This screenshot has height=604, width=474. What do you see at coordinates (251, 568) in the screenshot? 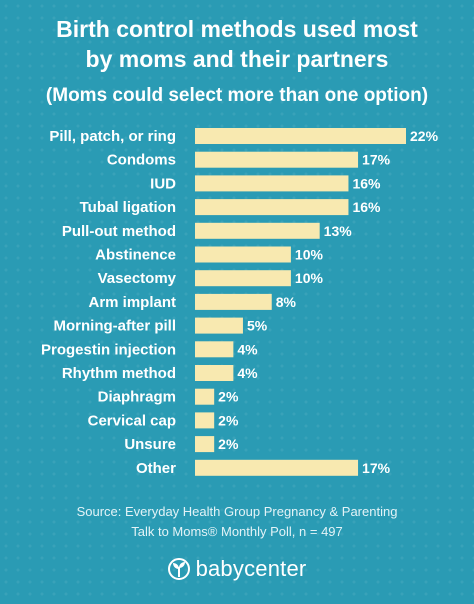
I see `logo-wordmark: babycenter` at bounding box center [251, 568].